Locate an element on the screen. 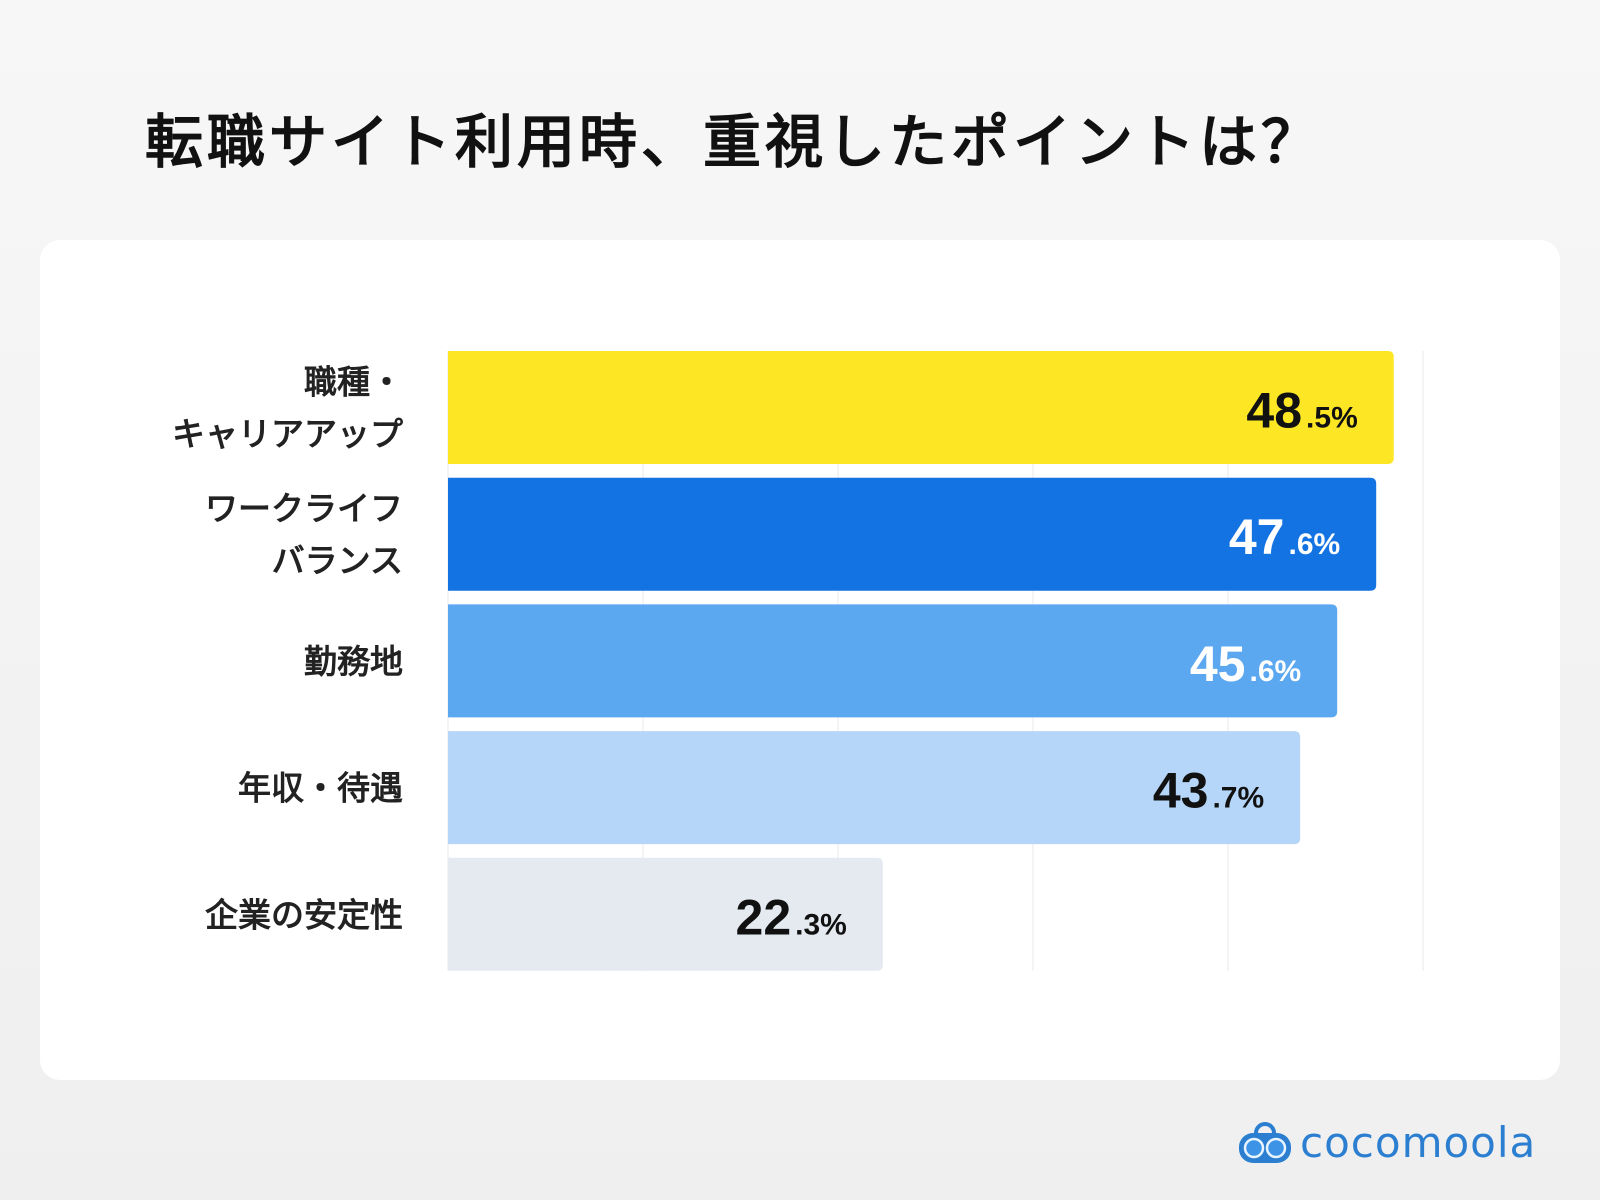 The height and width of the screenshot is (1200, 1600). data-label: 47.6% is located at coordinates (1284, 537).